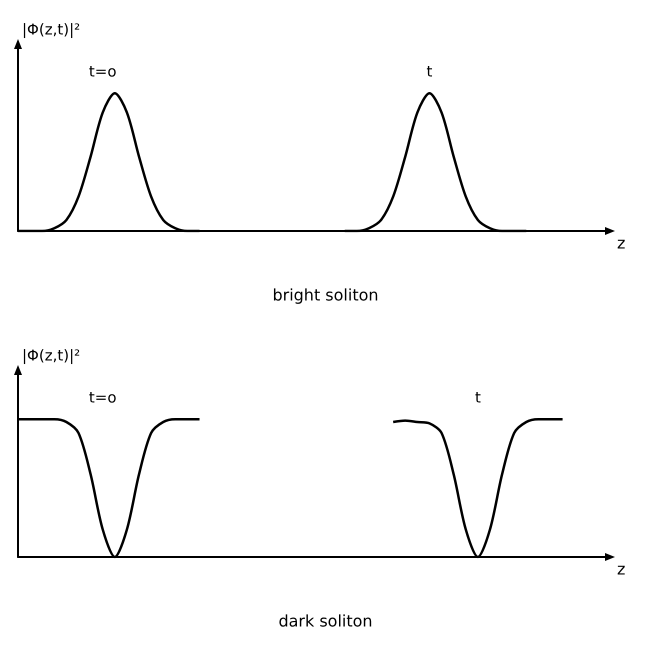 Image resolution: width=651 pixels, height=652 pixels. What do you see at coordinates (477, 397) in the screenshot?
I see `text: t` at bounding box center [477, 397].